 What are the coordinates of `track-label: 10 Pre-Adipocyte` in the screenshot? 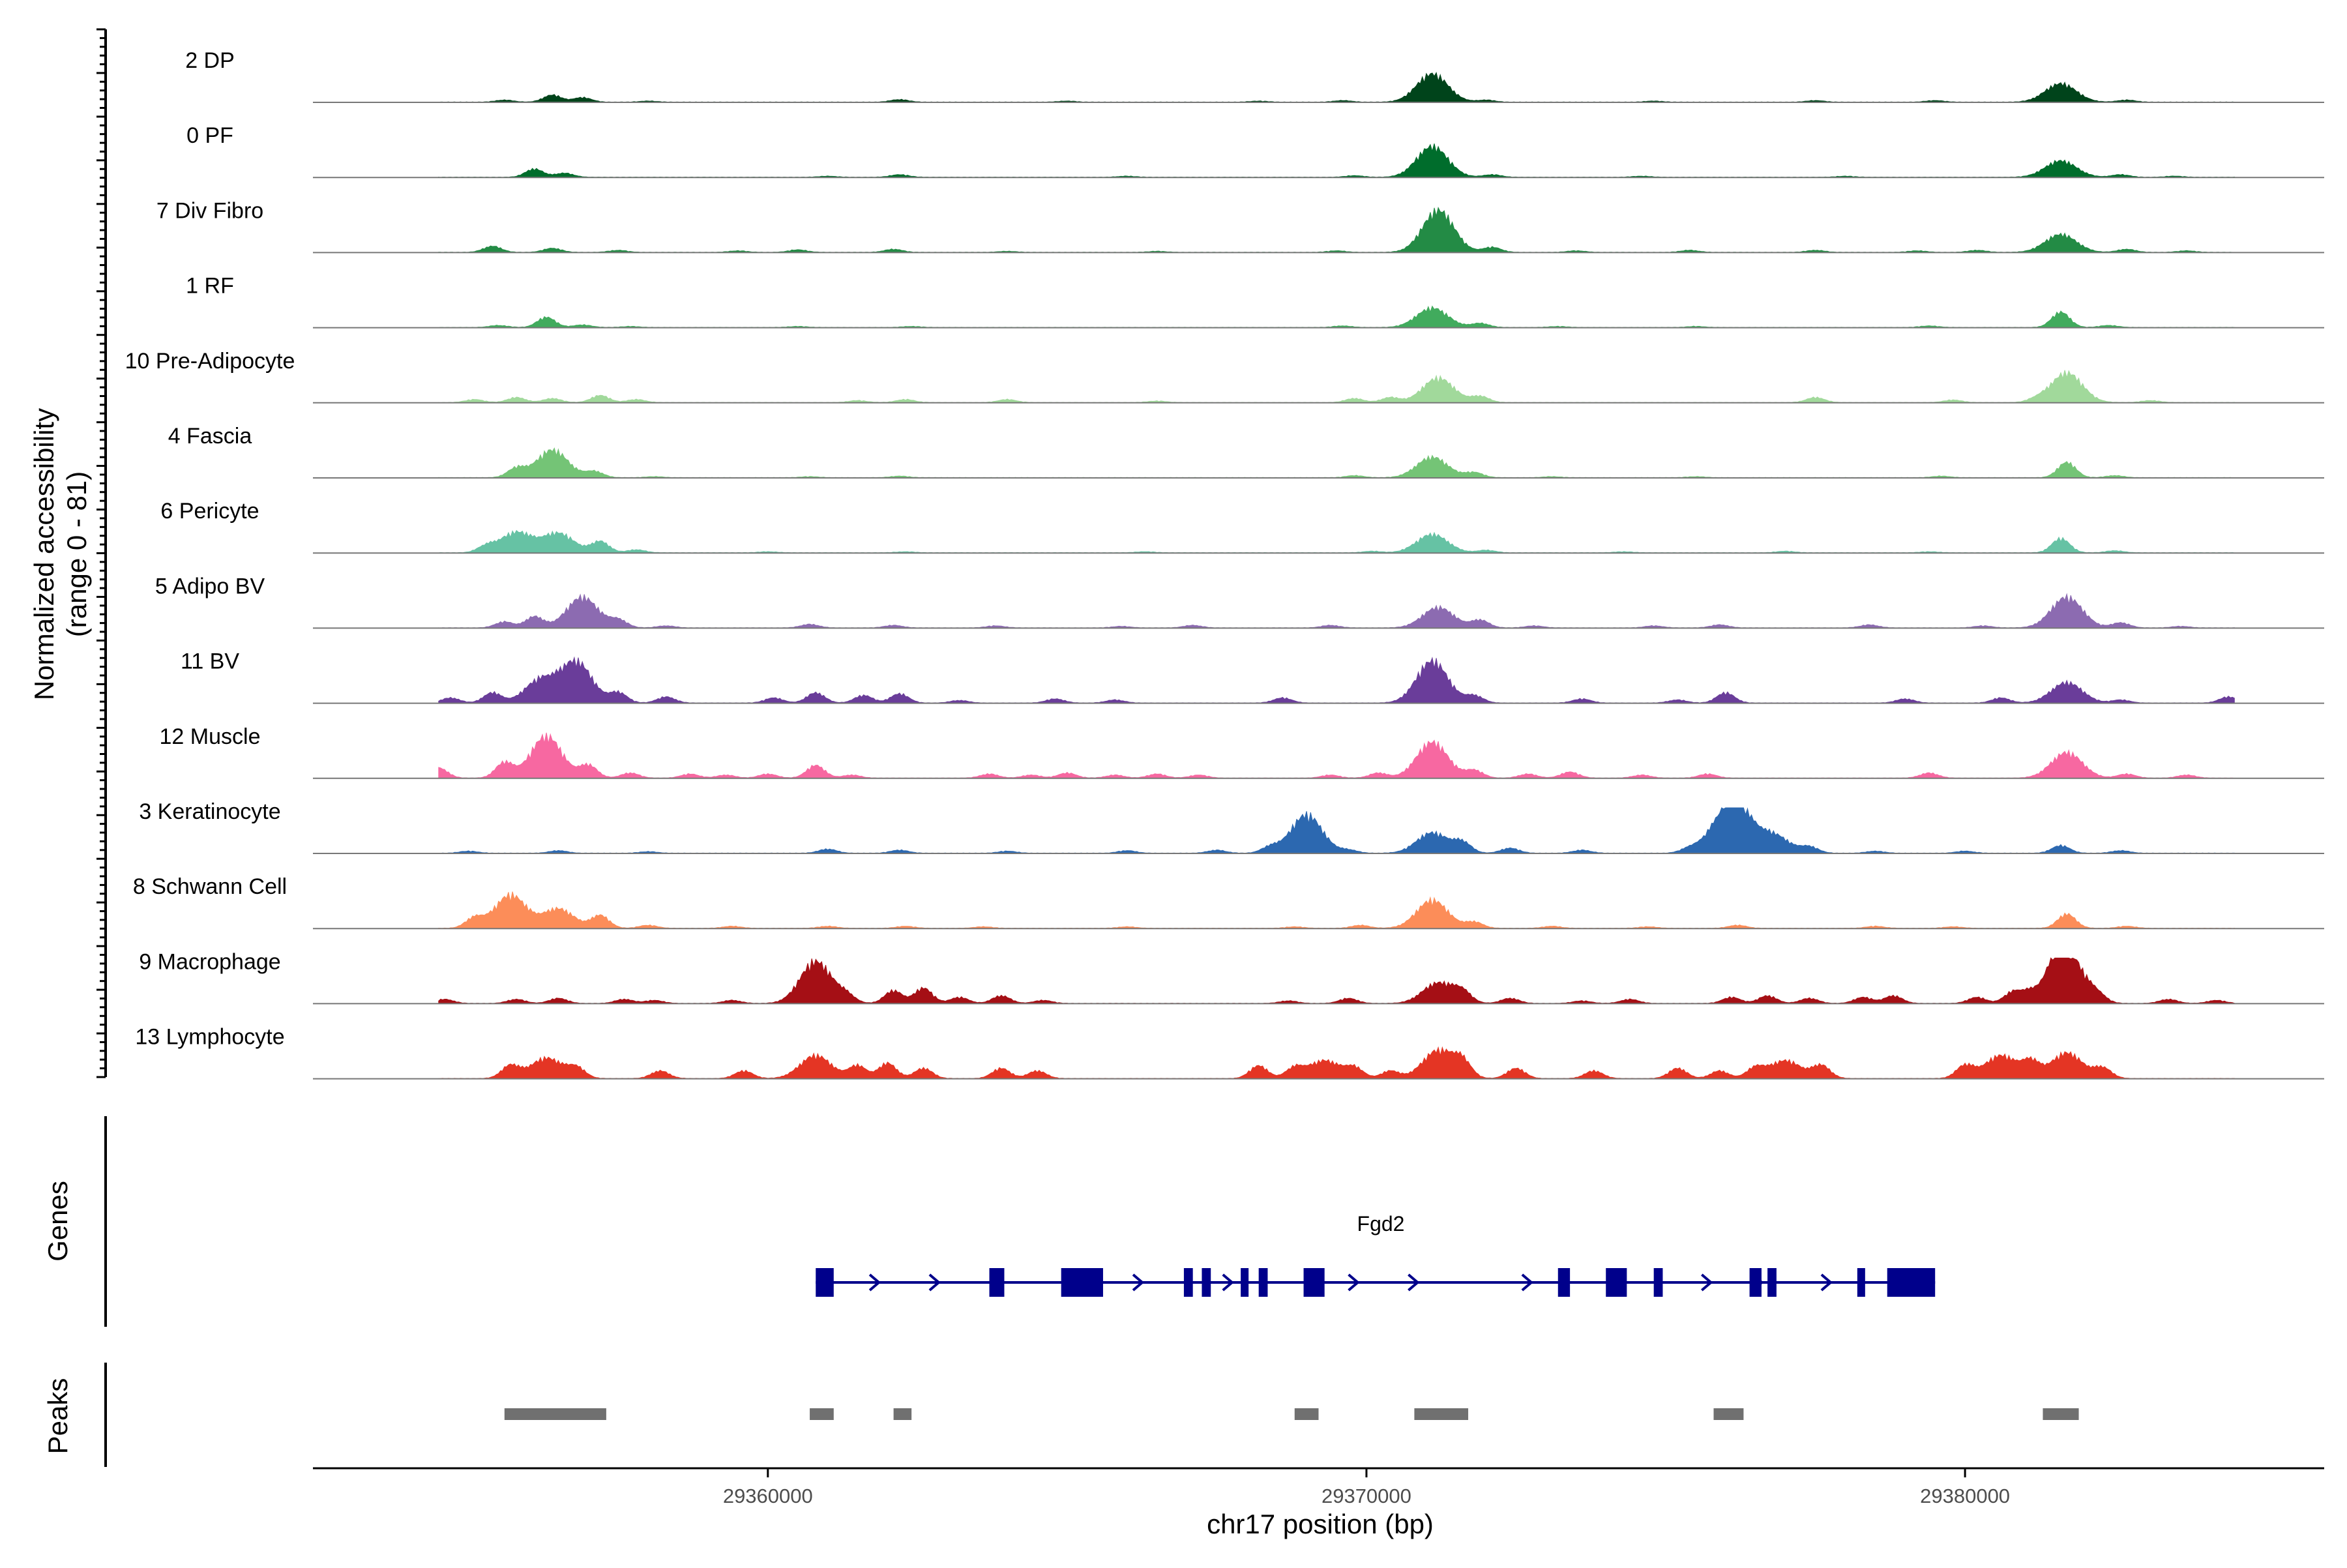 It's located at (210, 362).